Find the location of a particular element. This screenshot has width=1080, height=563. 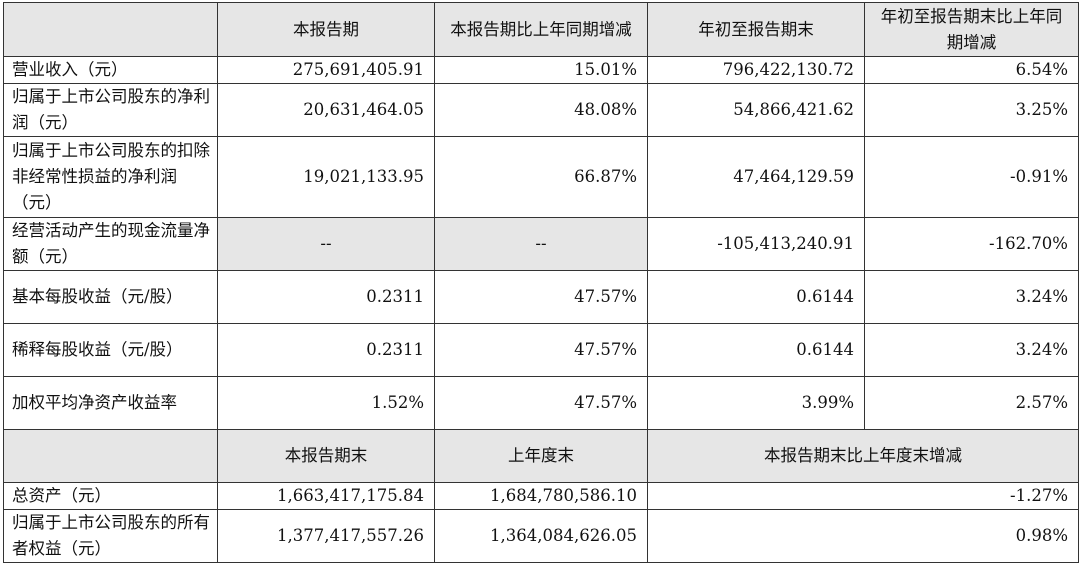

row-label: 营业收入（元） is located at coordinates (110, 70).